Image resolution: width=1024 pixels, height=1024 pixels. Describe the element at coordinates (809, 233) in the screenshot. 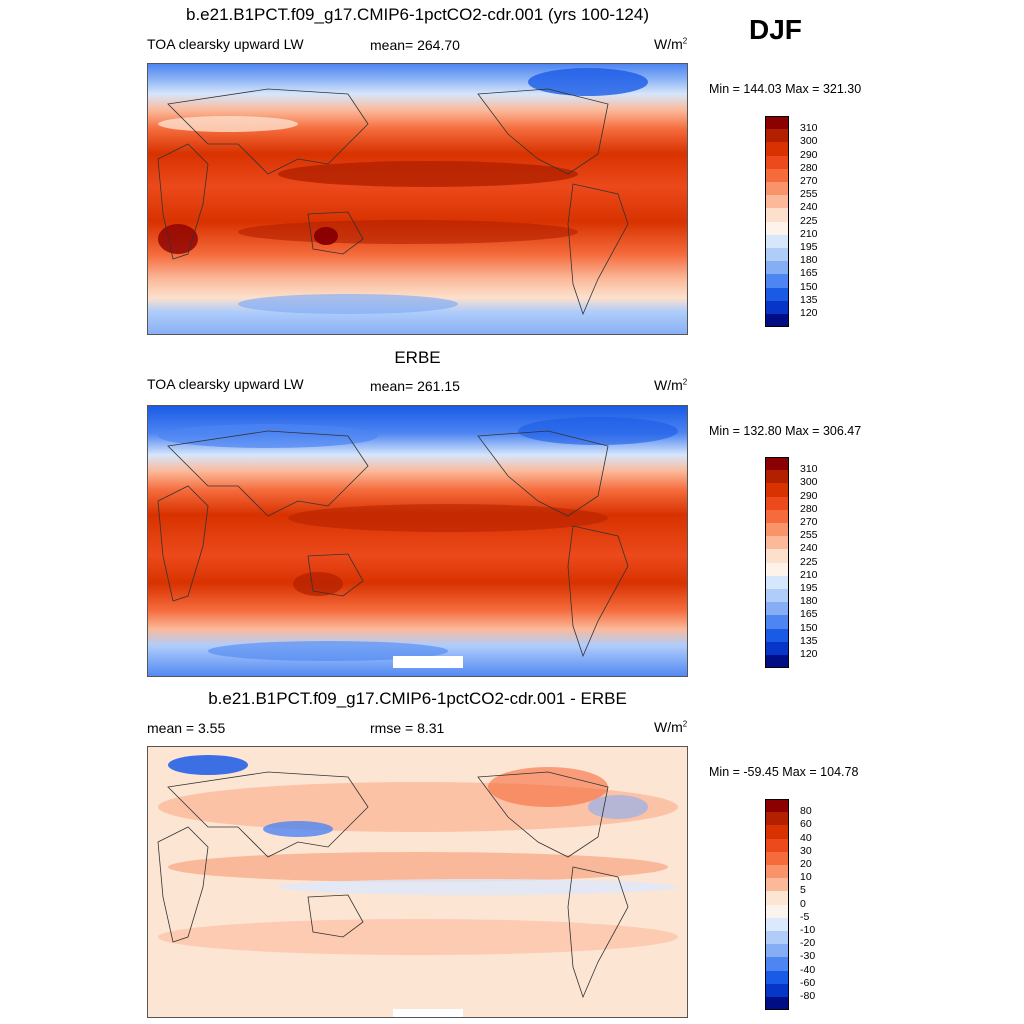

I see `colorbar-tick-label: 210` at that location.